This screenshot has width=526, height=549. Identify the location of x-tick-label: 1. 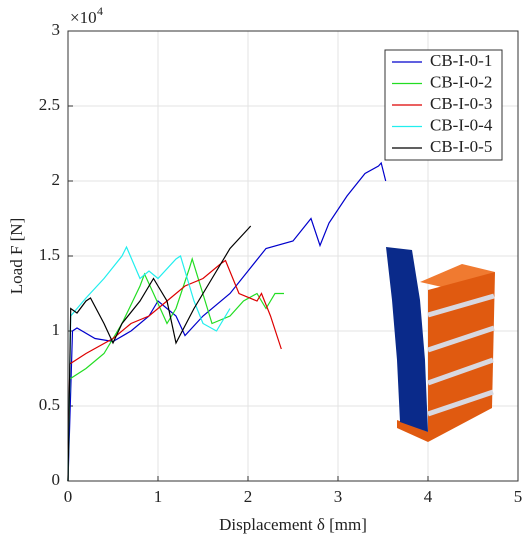
(158, 496).